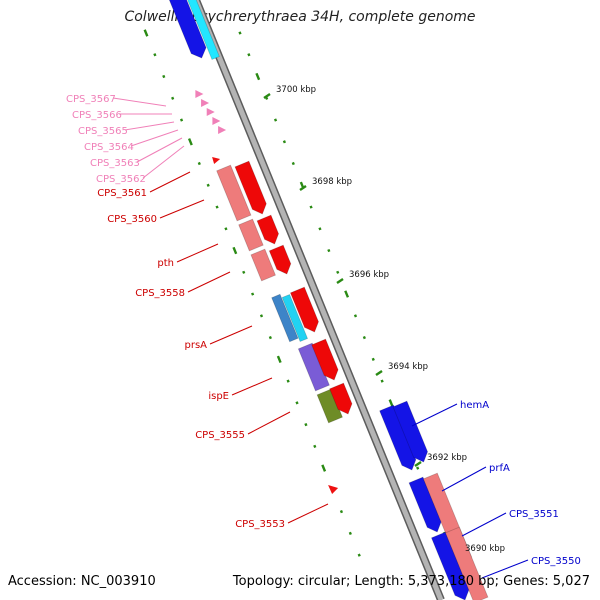 The width and height of the screenshot is (600, 600). What do you see at coordinates (218, 396) in the screenshot?
I see `reverse-gene-label: ispE` at bounding box center [218, 396].